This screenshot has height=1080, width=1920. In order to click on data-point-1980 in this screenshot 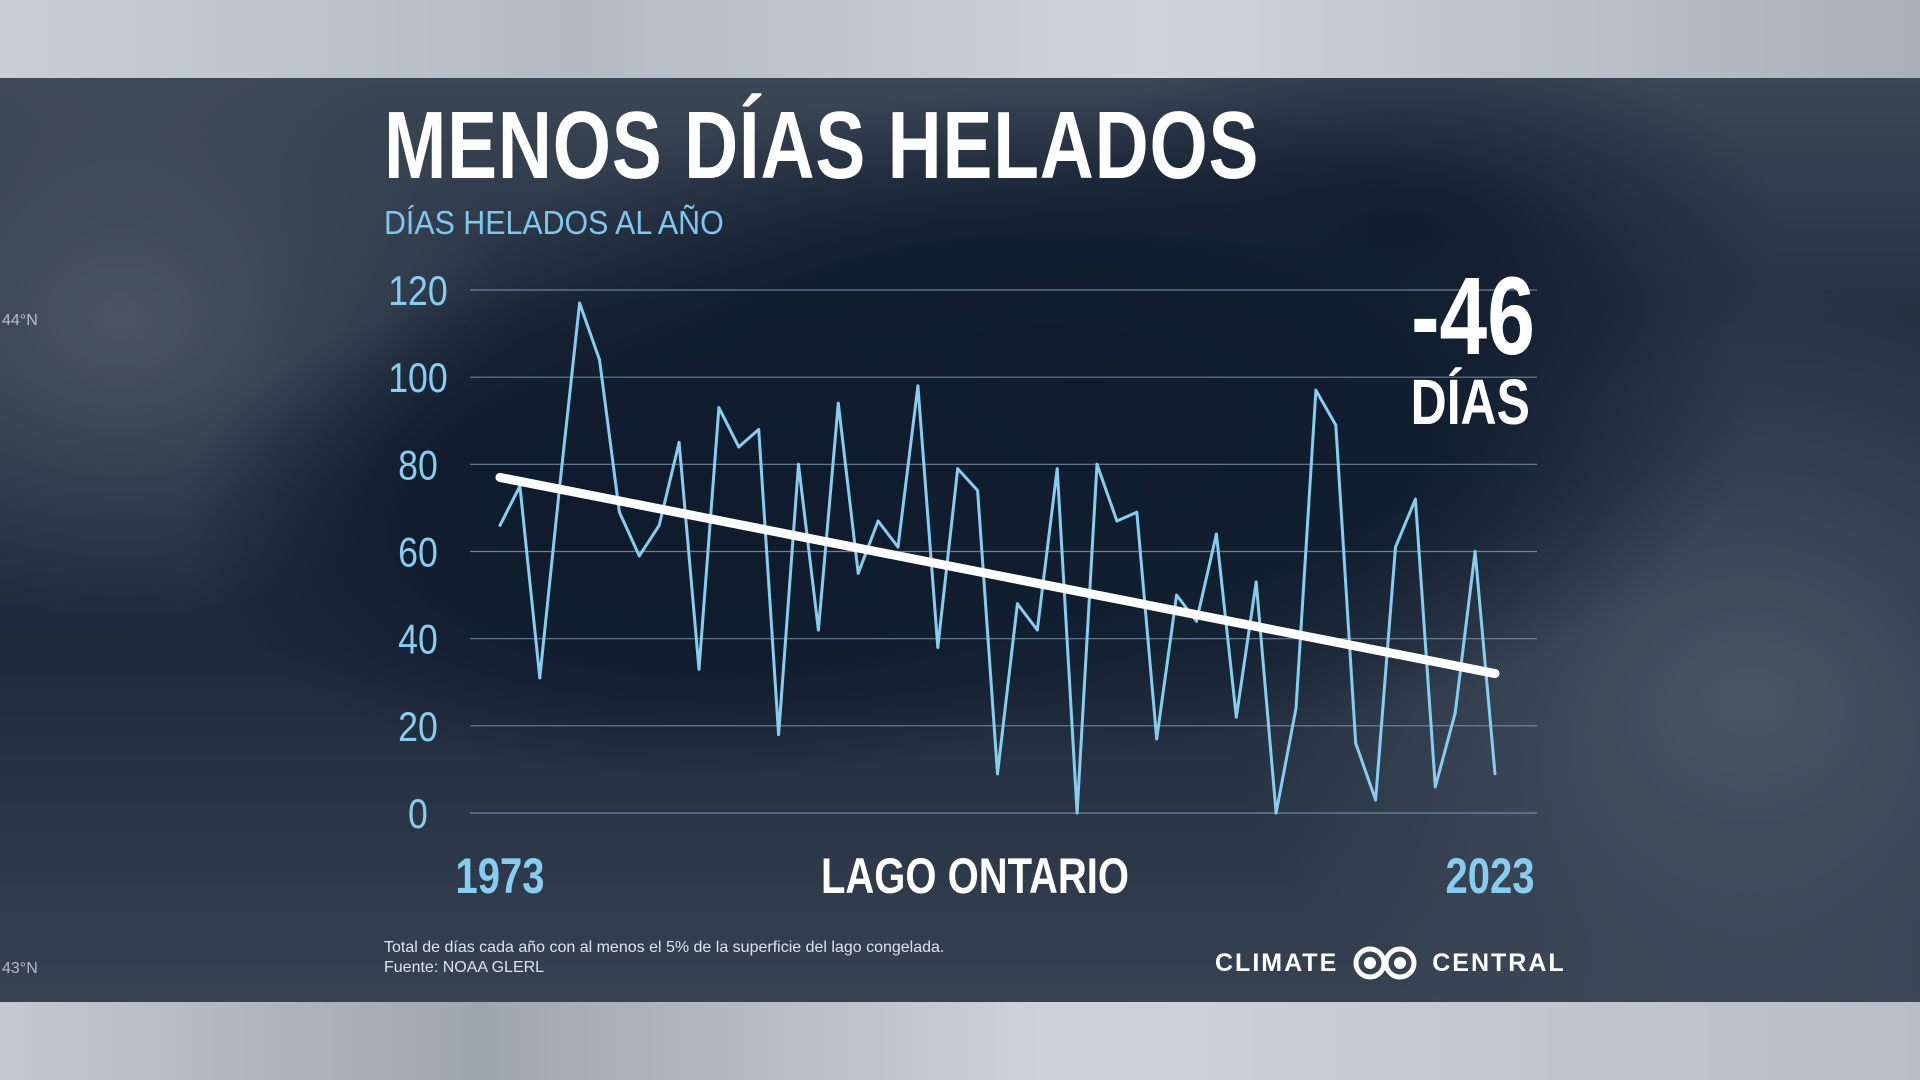, I will do `click(639, 556)`.